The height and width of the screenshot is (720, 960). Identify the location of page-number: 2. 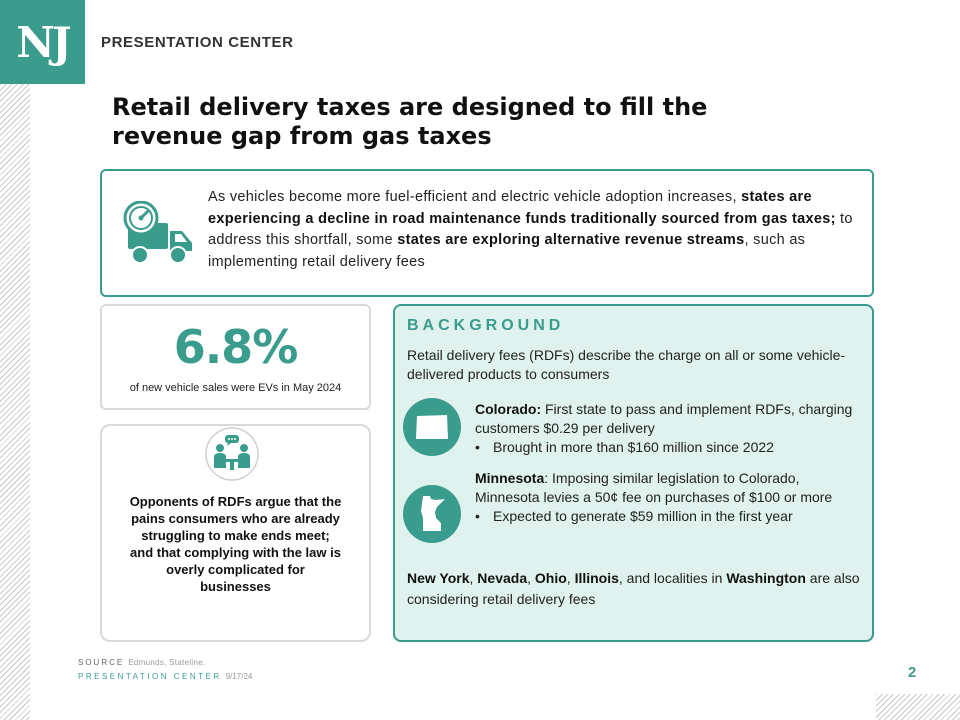
(912, 672).